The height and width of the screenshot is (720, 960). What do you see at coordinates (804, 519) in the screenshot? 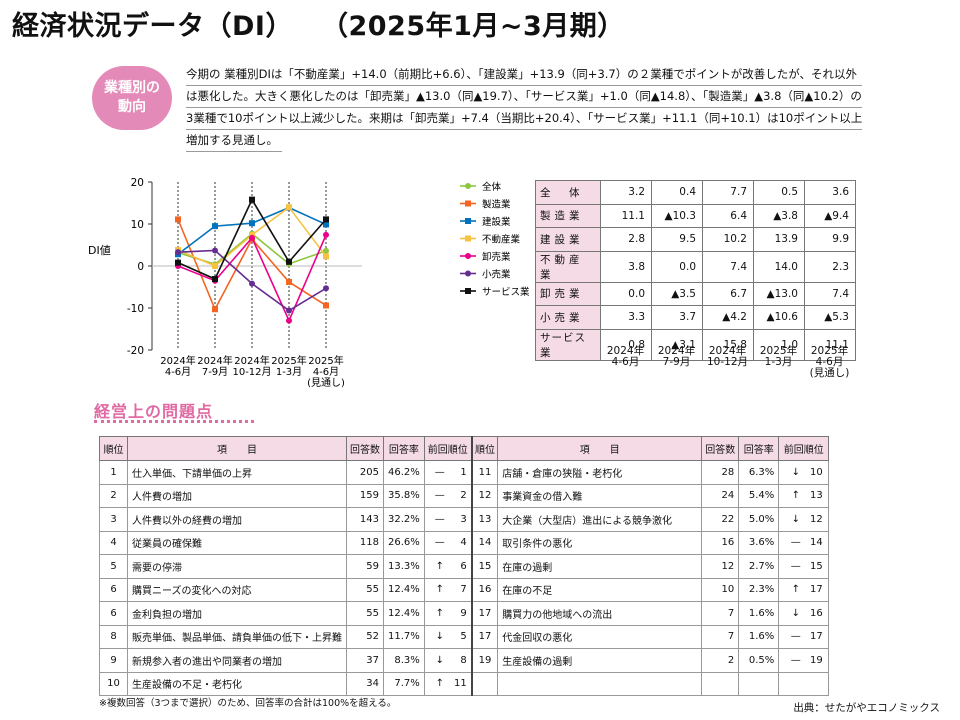
I see `problem-prev: ↓ 12` at bounding box center [804, 519].